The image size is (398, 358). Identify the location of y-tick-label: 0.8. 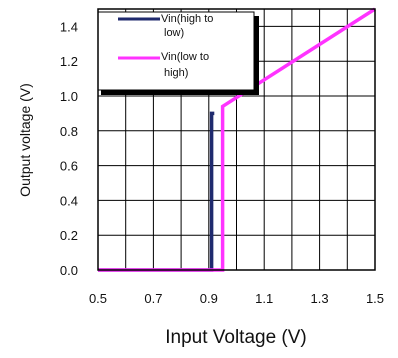
(69, 131).